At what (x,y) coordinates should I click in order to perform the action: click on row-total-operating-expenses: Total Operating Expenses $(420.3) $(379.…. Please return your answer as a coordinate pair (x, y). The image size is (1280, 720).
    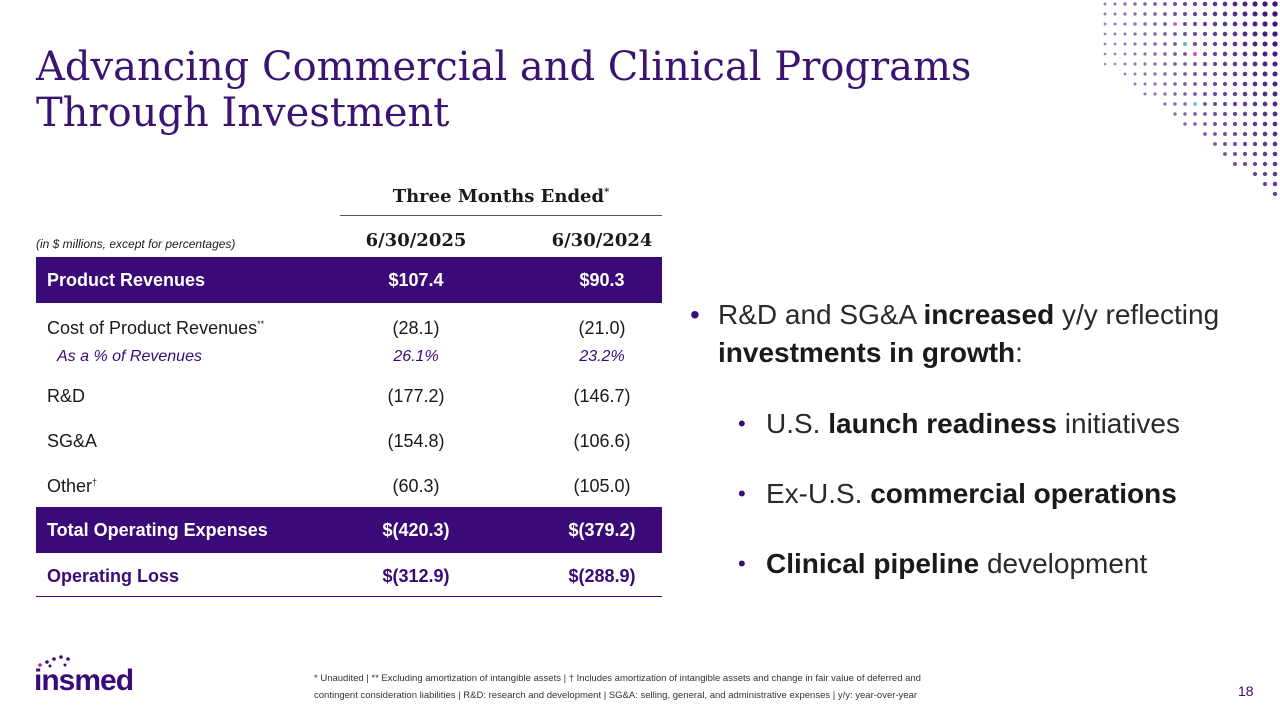
    Looking at the image, I should click on (349, 530).